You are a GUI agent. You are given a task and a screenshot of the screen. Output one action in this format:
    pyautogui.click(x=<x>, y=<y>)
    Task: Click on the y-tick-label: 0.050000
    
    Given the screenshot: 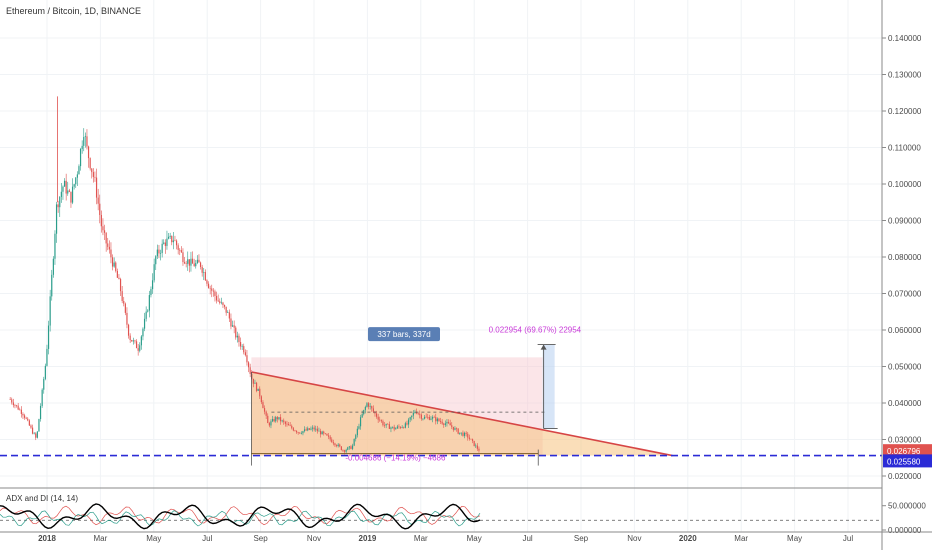 What is the action you would take?
    pyautogui.click(x=905, y=367)
    